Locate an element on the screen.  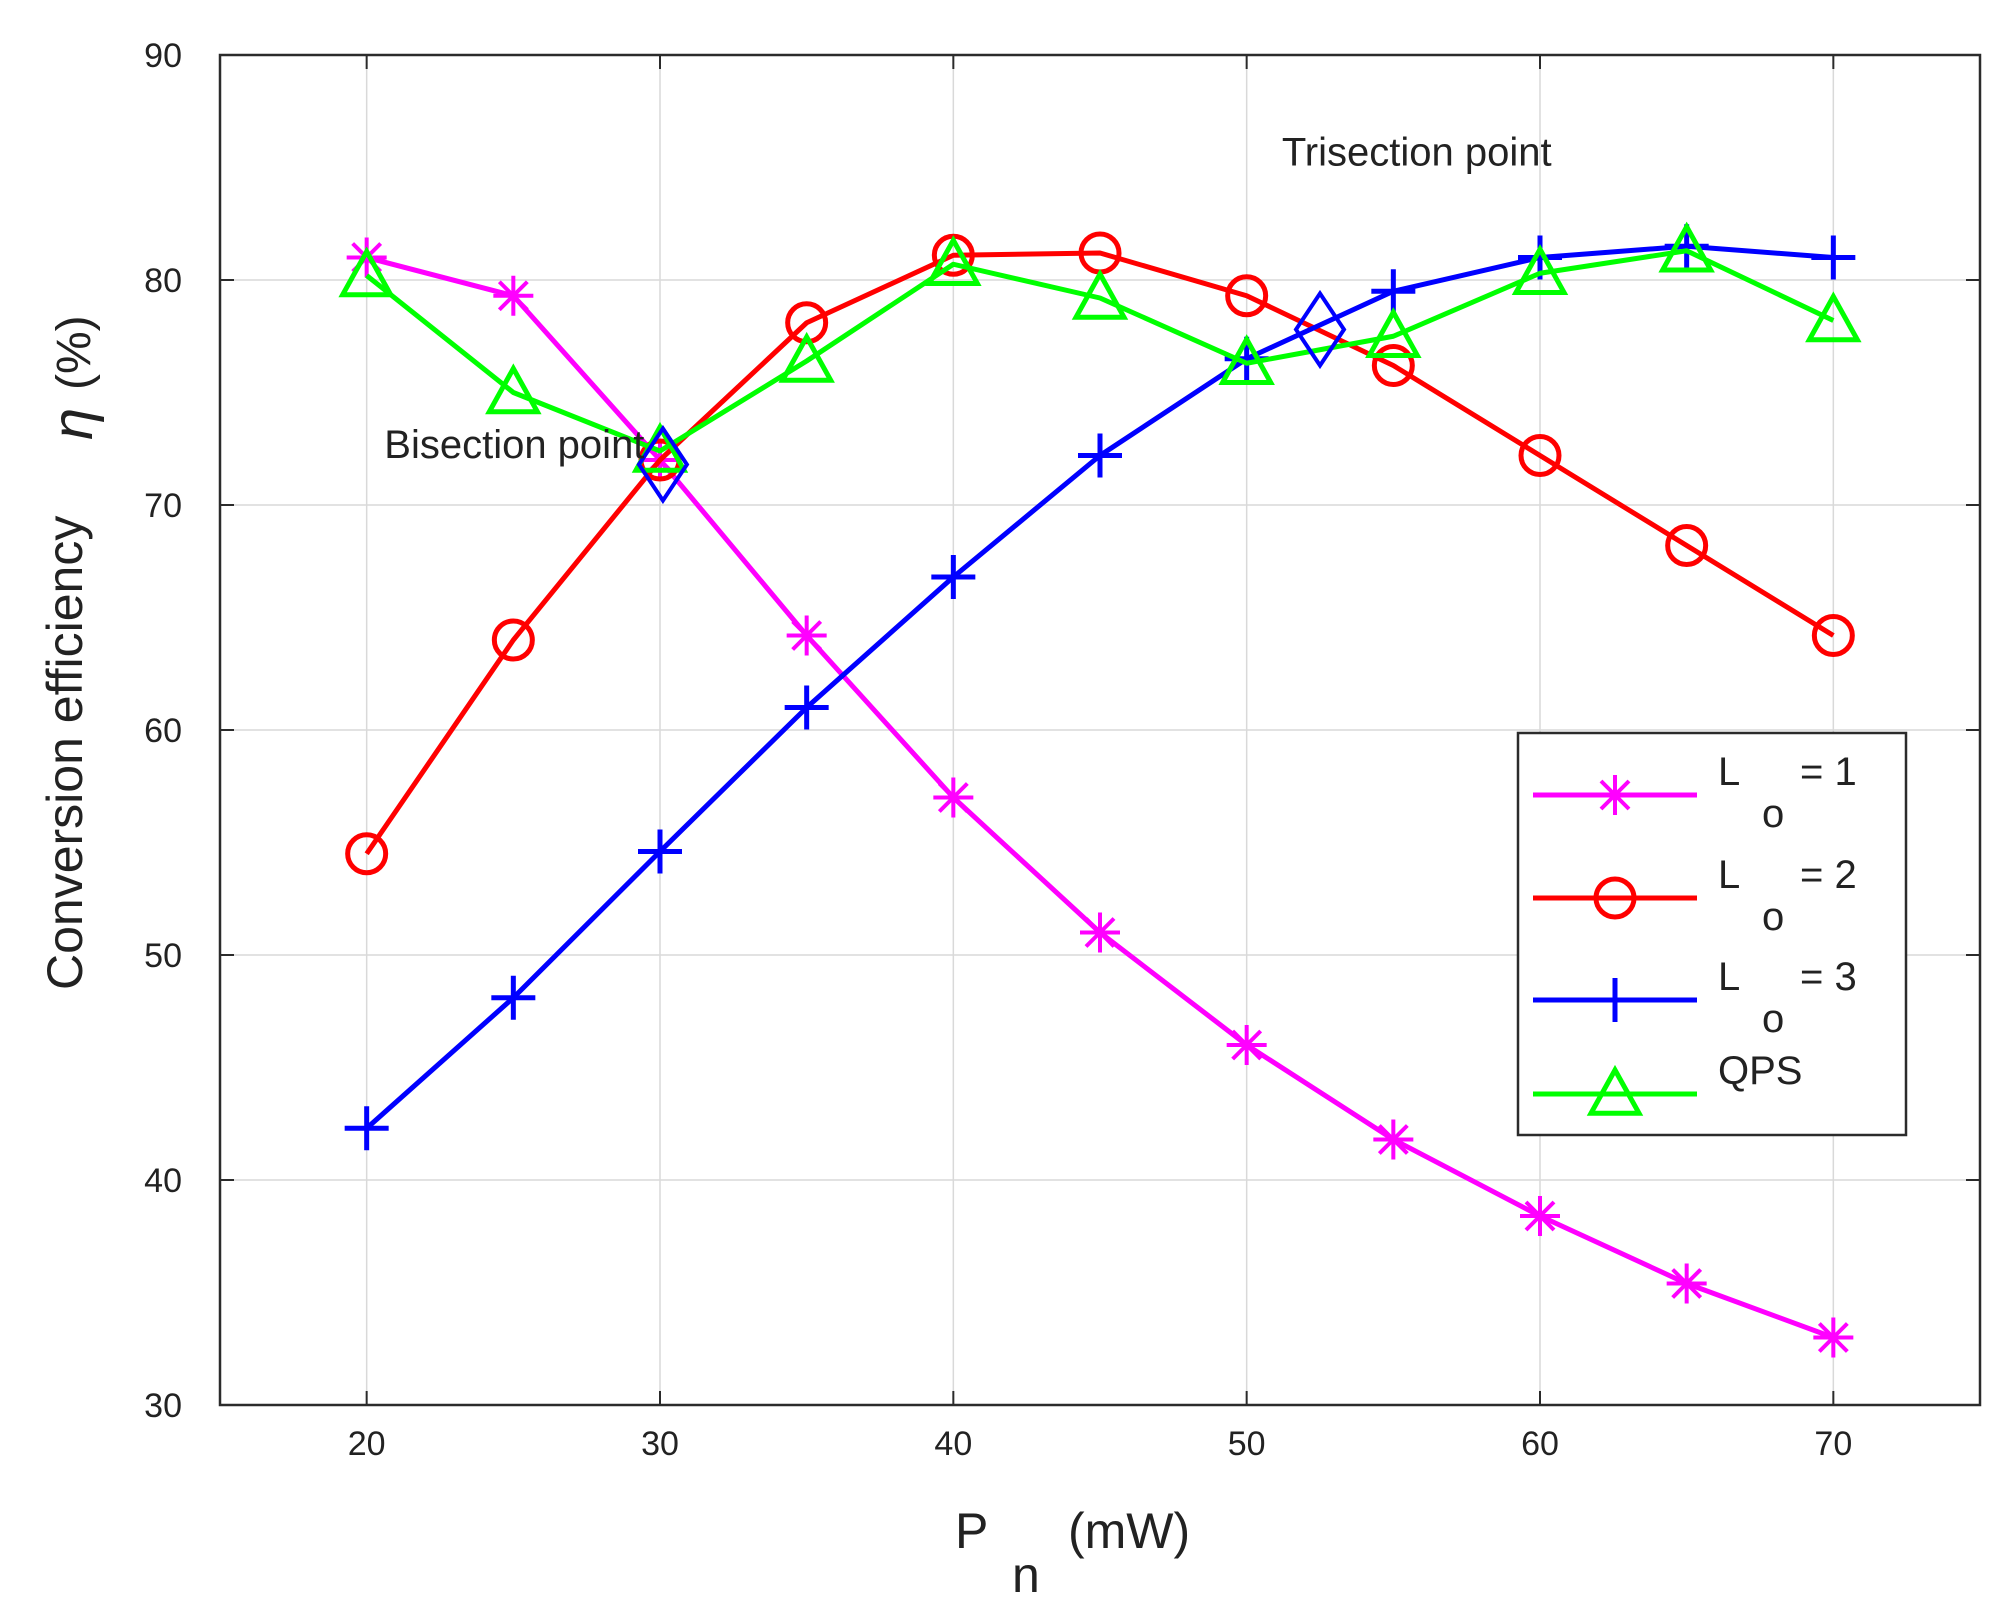
y-tick-label: 50 is located at coordinates (163, 956).